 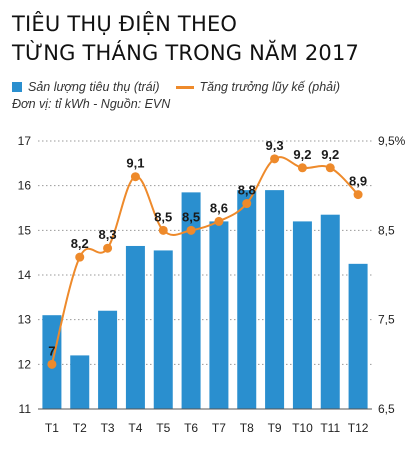 I want to click on data-label: 8,3, so click(x=108, y=234).